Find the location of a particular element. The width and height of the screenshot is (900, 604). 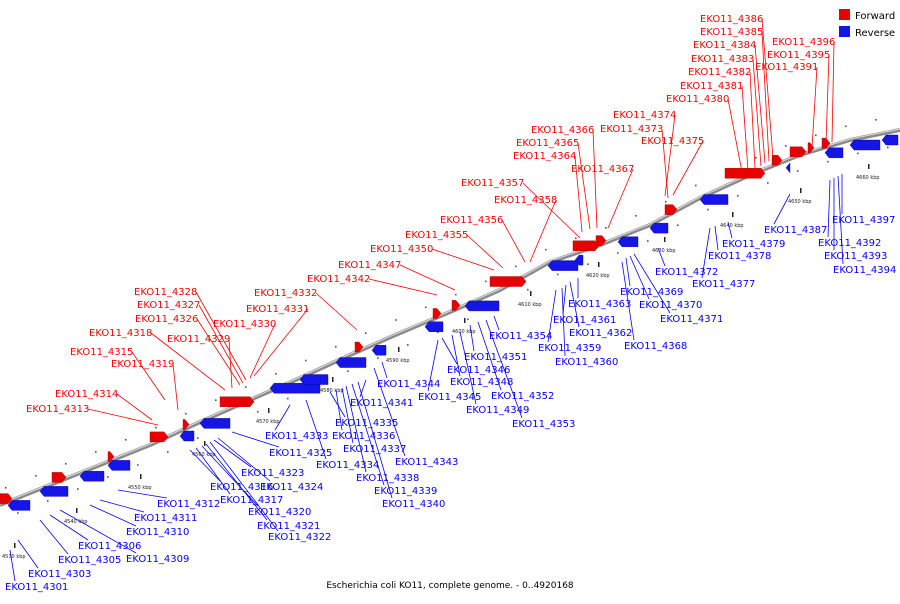

reverse-gene-label: EKO11_4305 is located at coordinates (89, 560).